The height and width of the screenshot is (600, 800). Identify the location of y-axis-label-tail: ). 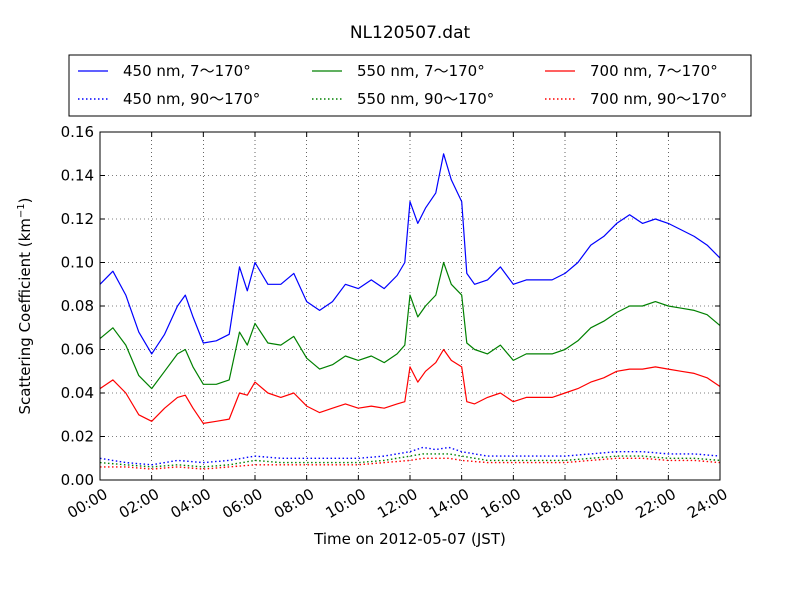
(25, 200).